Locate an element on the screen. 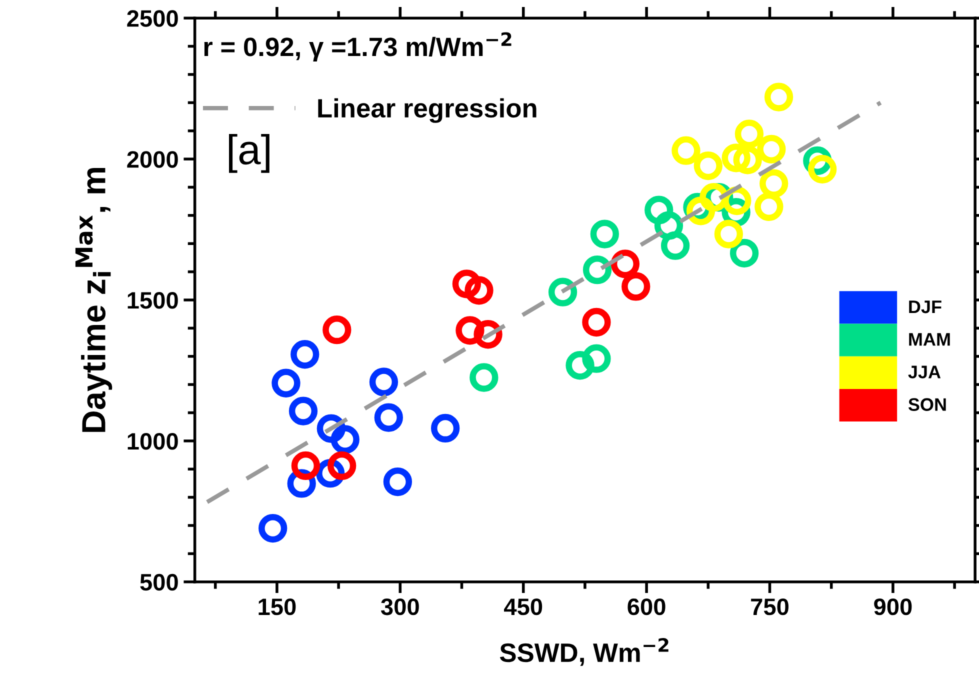  x-tick-label: 300 is located at coordinates (400, 607).